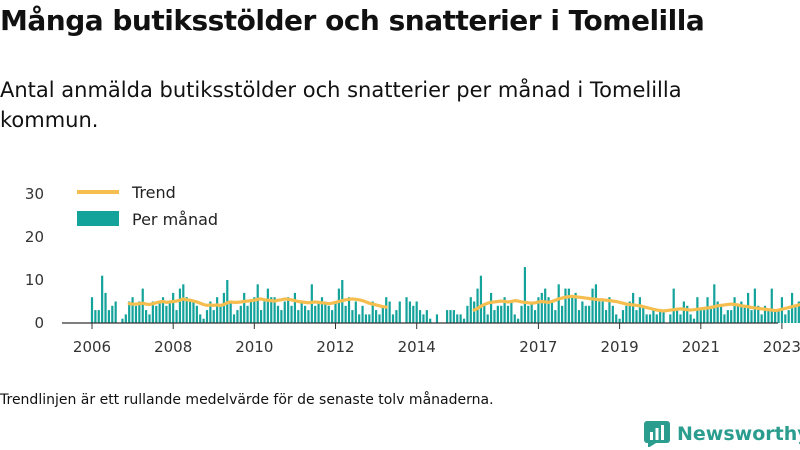 This screenshot has height=450, width=800. What do you see at coordinates (34, 194) in the screenshot?
I see `y-tick-label: 30` at bounding box center [34, 194].